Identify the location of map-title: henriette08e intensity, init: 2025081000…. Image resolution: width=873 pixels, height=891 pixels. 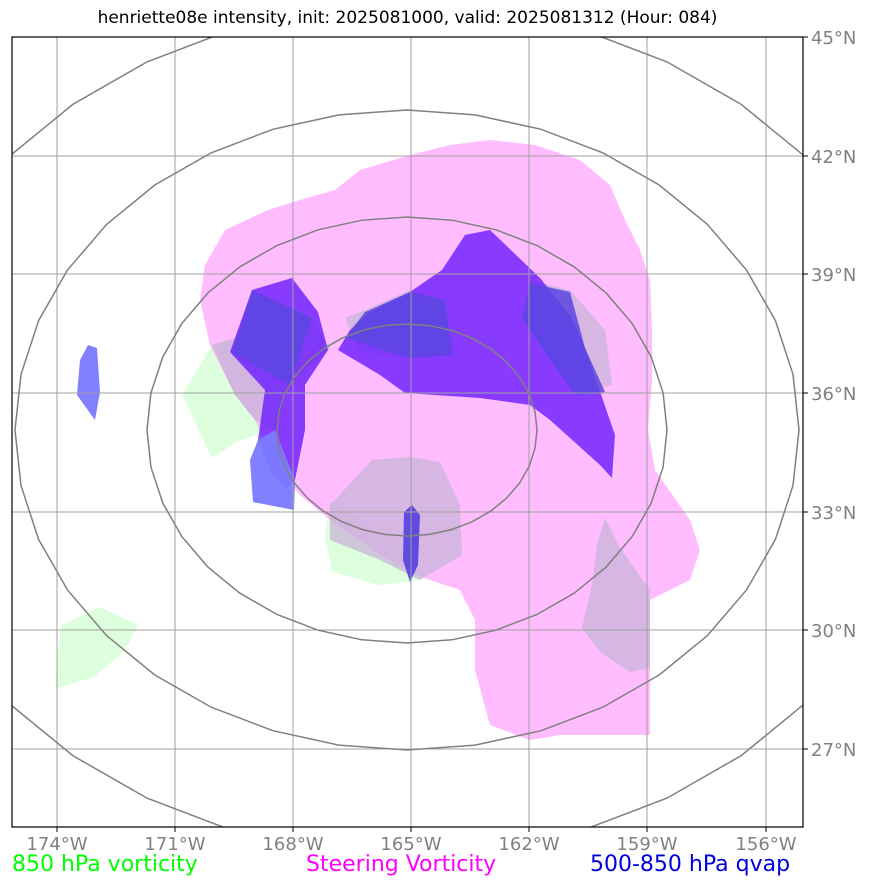
(407, 18).